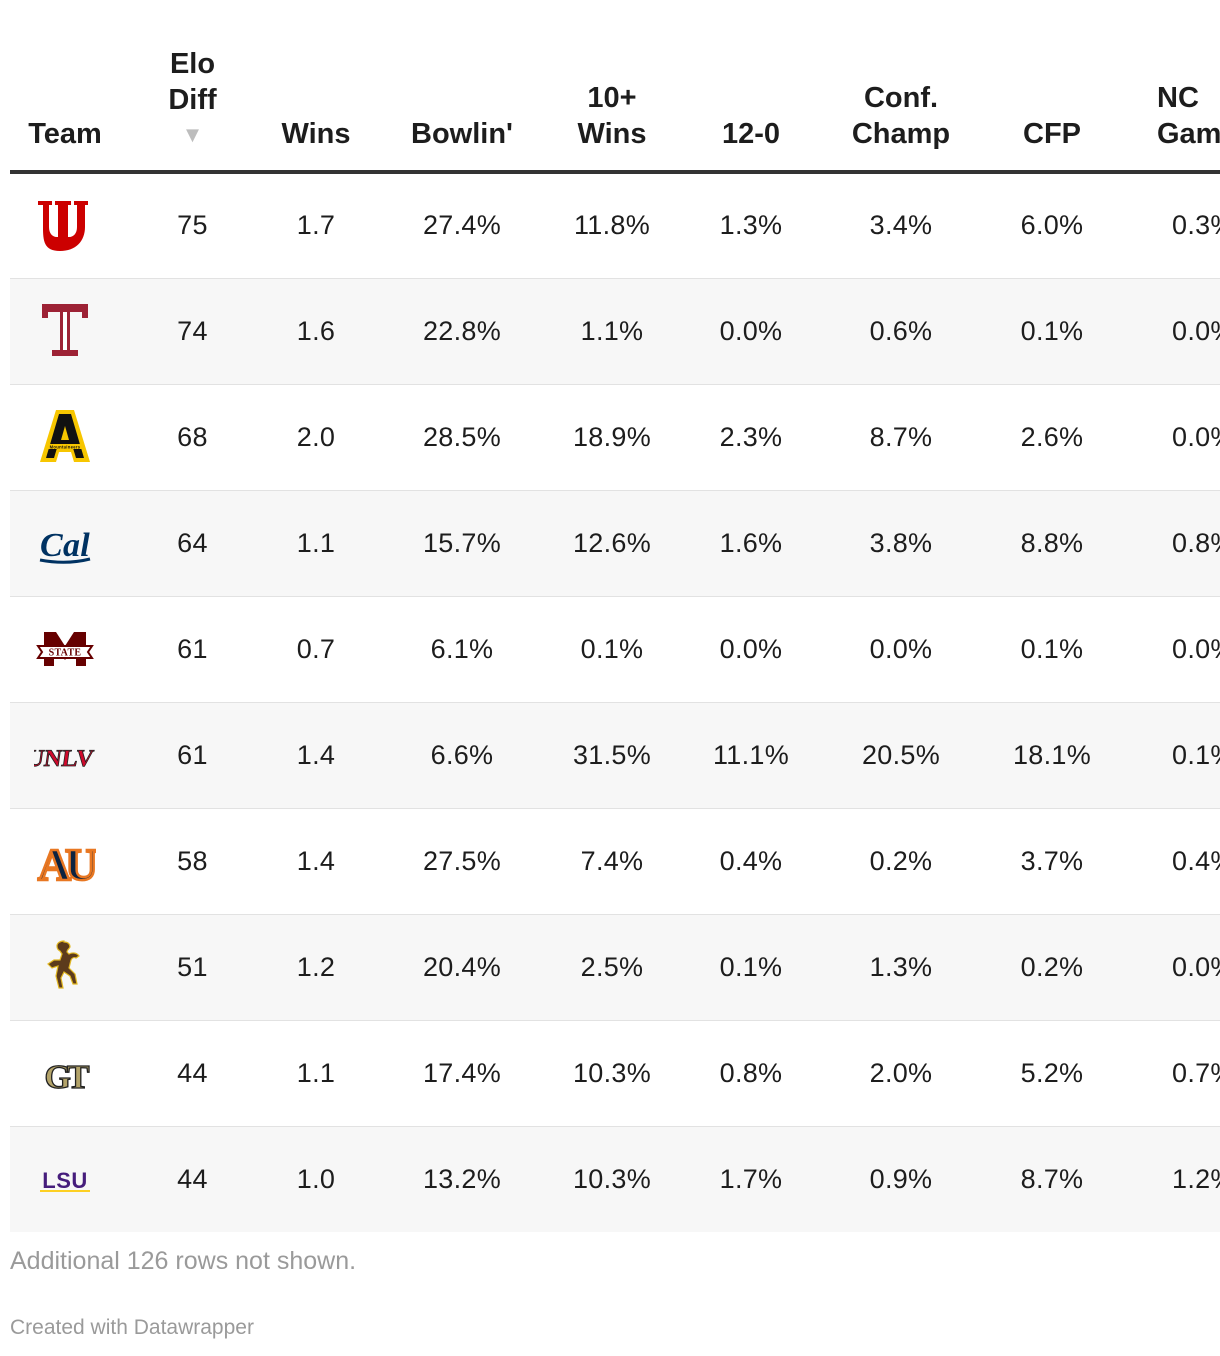 This screenshot has height=1356, width=1220. Describe the element at coordinates (1052, 87) in the screenshot. I see `col-header-cfp: CFP` at that location.